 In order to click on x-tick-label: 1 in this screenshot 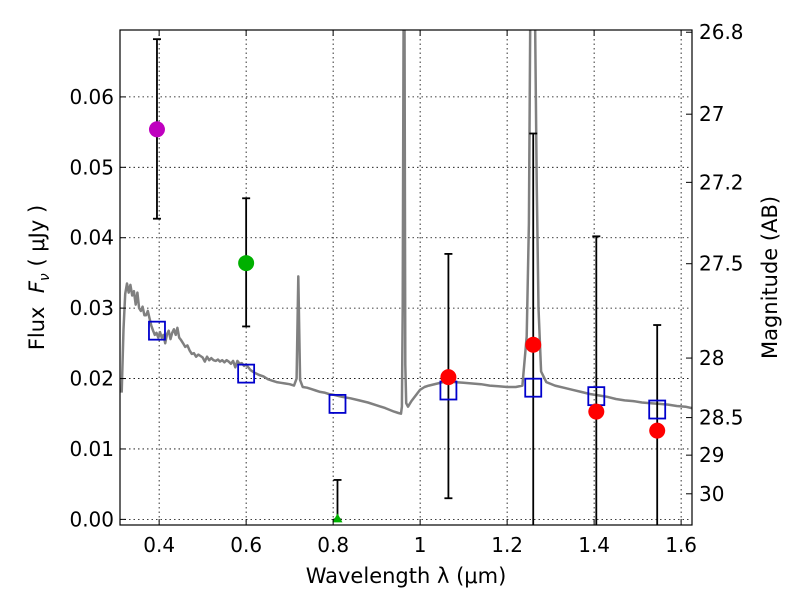, I will do `click(420, 545)`.